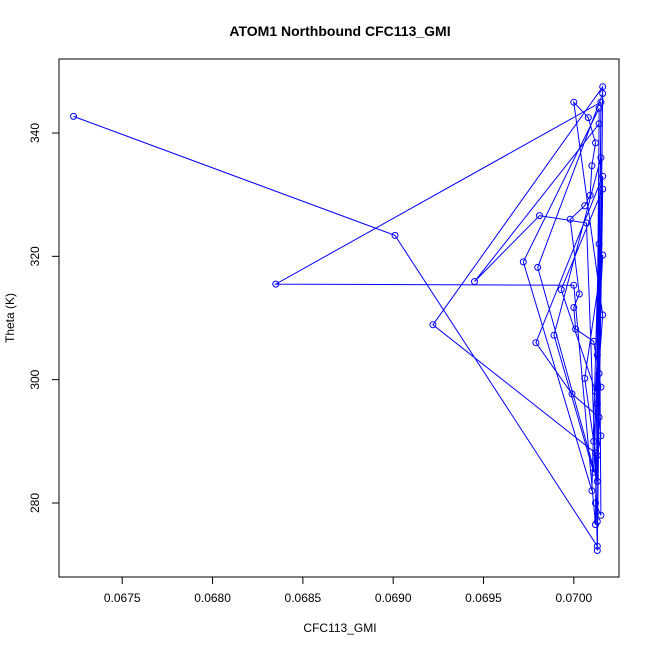 The image size is (650, 650). What do you see at coordinates (35, 133) in the screenshot?
I see `y-tick-label: 340` at bounding box center [35, 133].